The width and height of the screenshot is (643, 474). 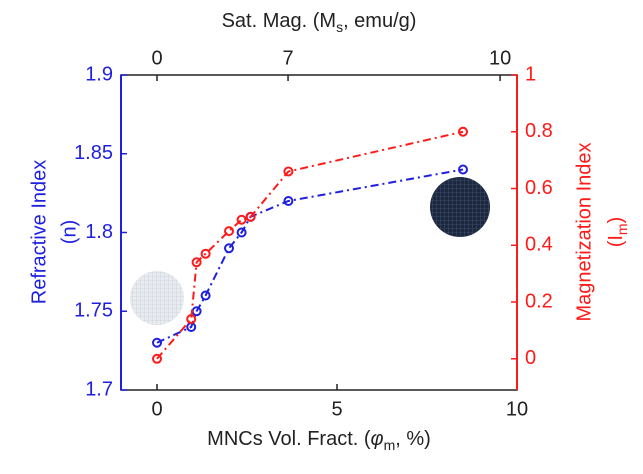 I want to click on sample-image-dark, so click(x=460, y=207).